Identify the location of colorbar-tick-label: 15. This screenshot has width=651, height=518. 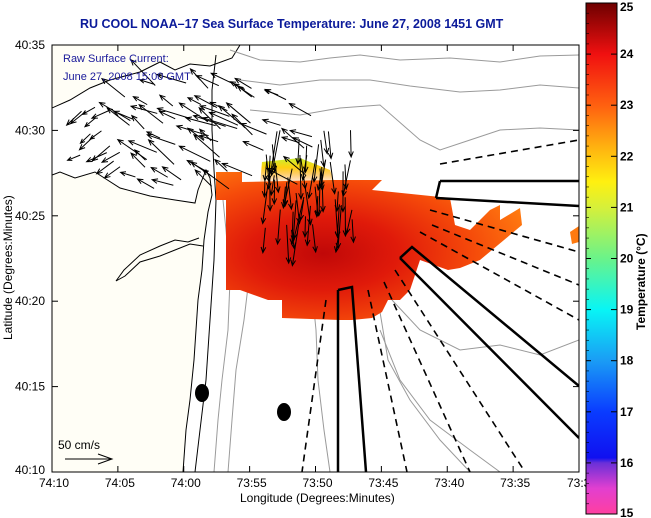
(627, 512).